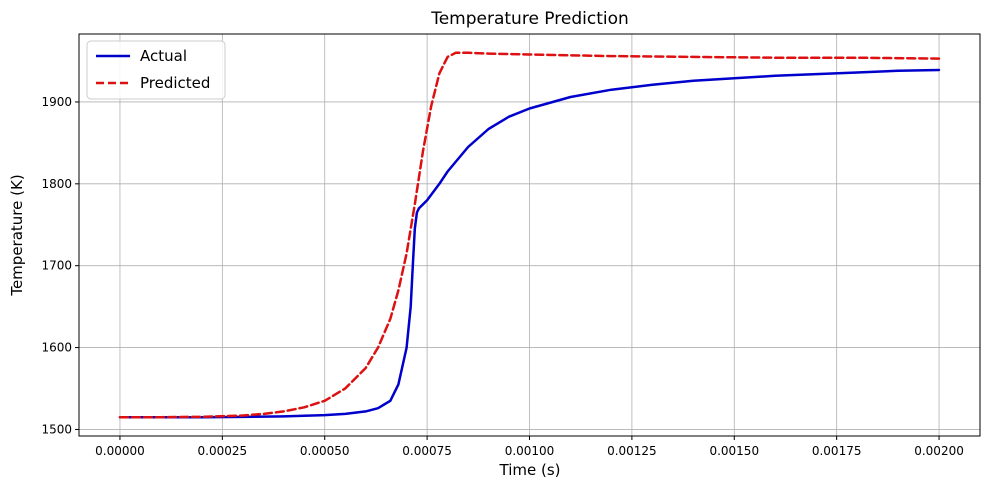 This screenshot has height=490, width=989. I want to click on x-axis-label: Time (s), so click(530, 470).